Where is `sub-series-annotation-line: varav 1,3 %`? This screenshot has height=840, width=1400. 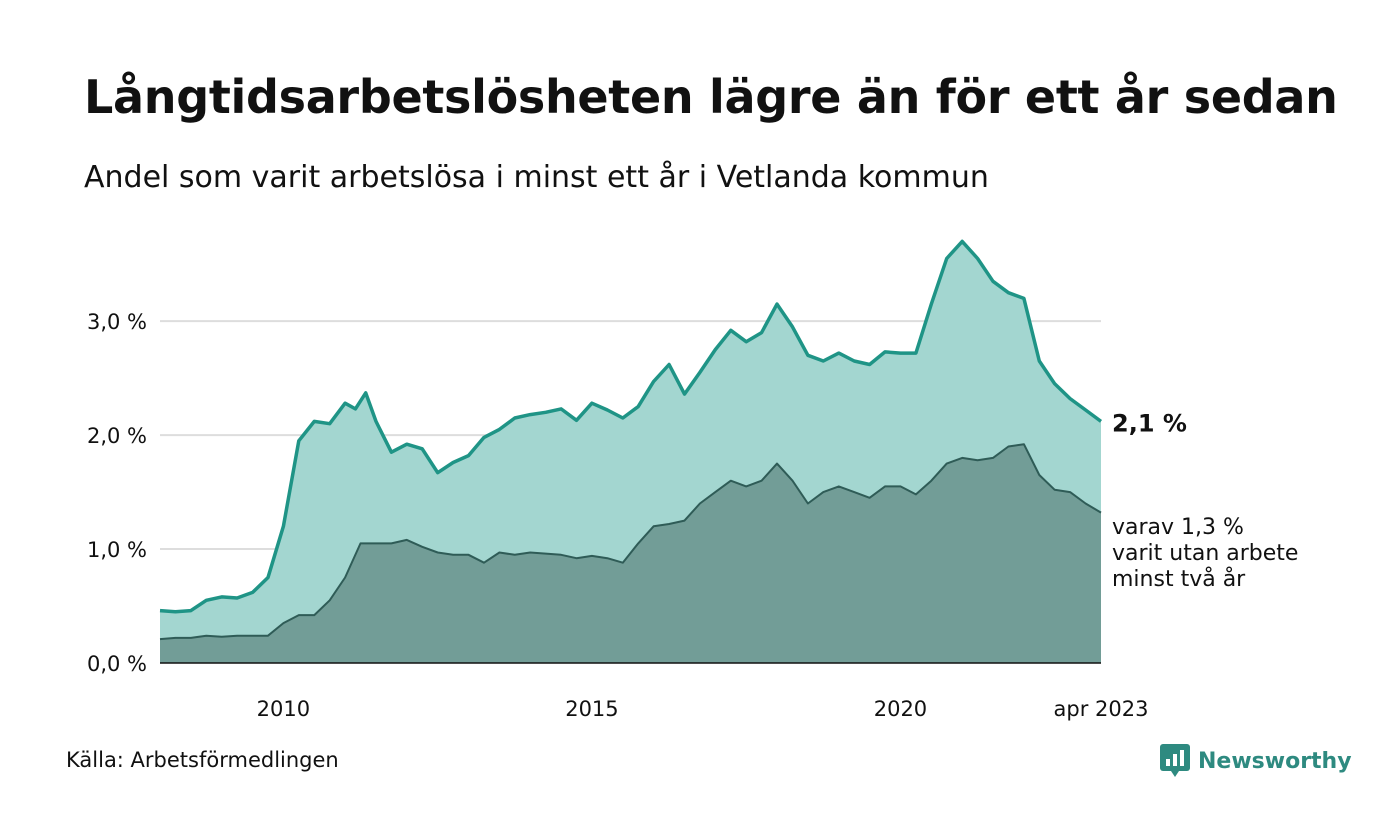 sub-series-annotation-line: varav 1,3 % is located at coordinates (1178, 527).